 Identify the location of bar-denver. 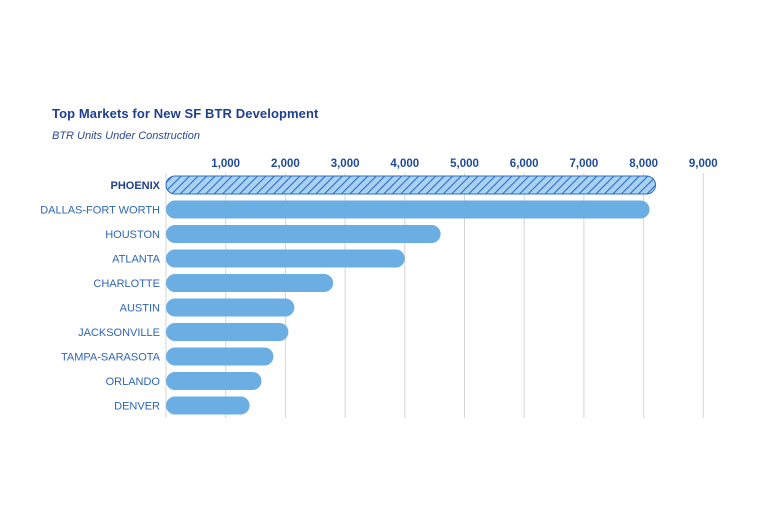
(208, 405).